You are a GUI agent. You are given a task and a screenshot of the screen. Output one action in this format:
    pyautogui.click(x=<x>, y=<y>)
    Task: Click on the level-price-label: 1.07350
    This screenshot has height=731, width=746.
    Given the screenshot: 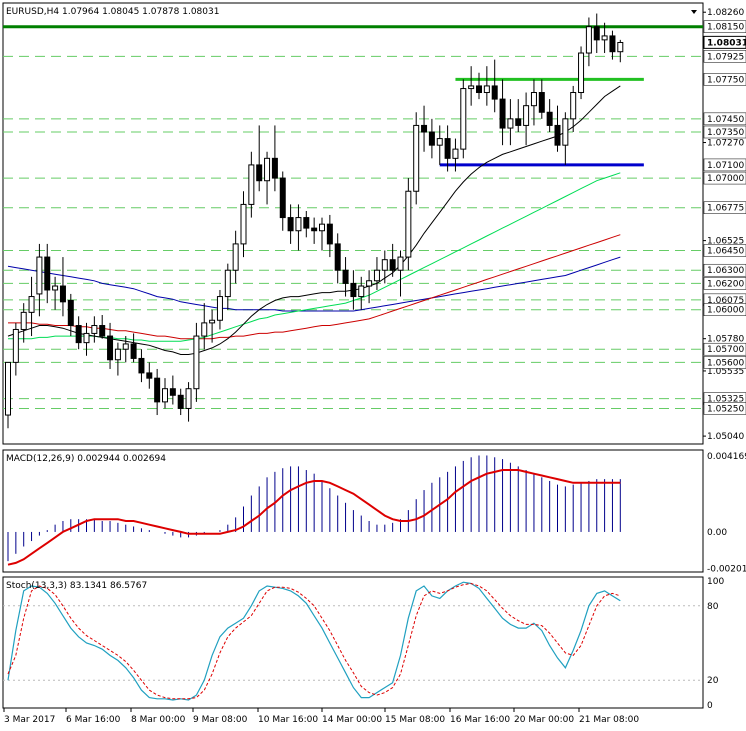 What is the action you would take?
    pyautogui.click(x=725, y=133)
    